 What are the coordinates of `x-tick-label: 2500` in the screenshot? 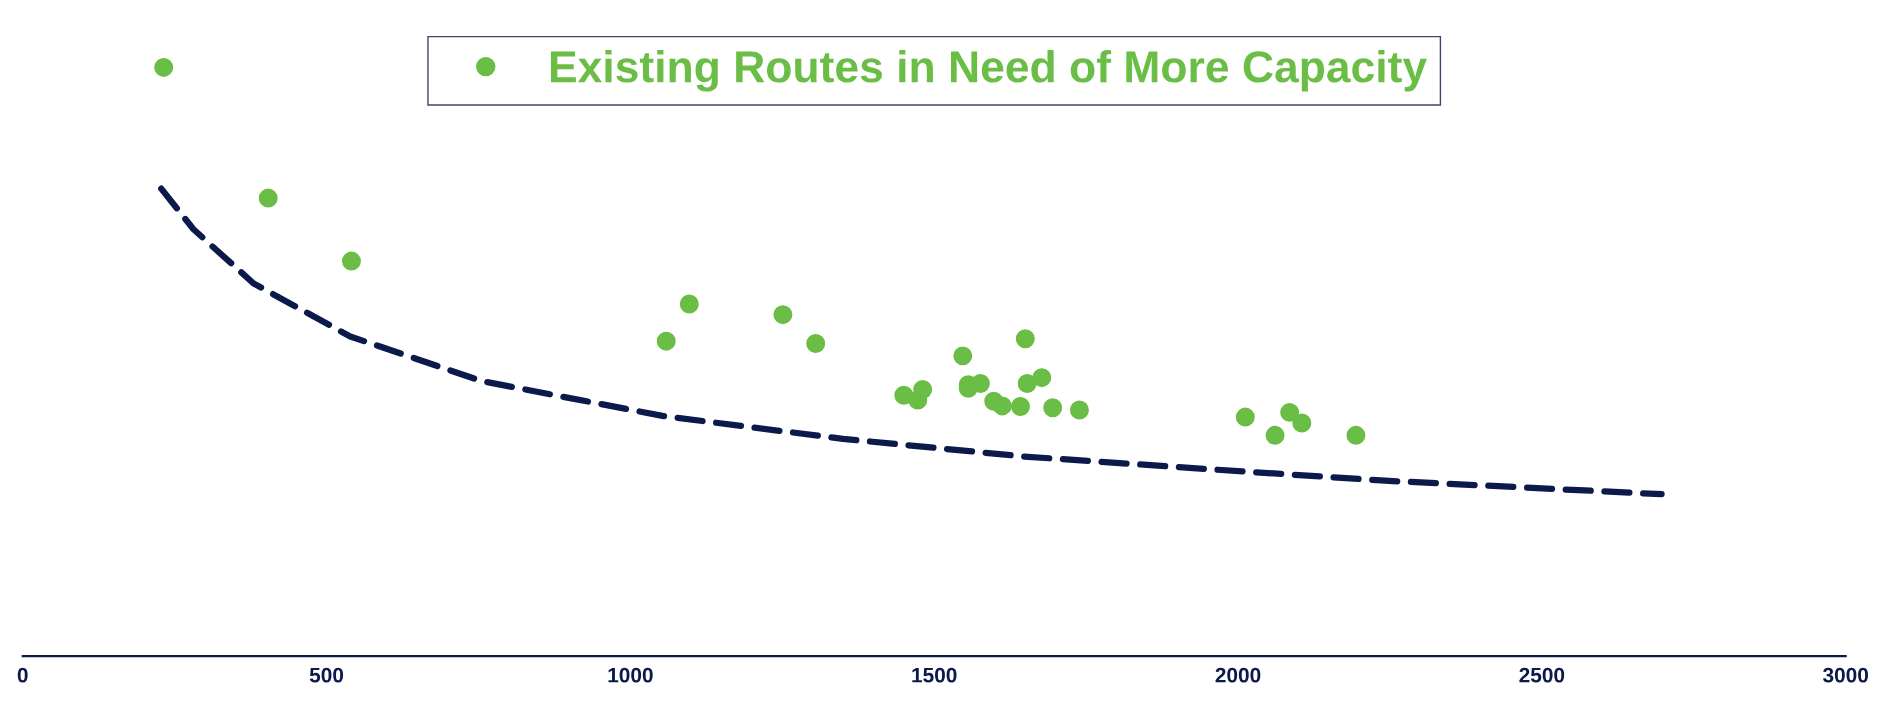 It's located at (1542, 675).